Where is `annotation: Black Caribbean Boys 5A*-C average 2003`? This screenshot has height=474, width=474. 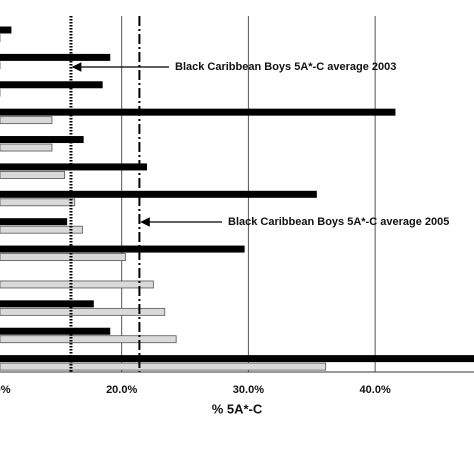 annotation: Black Caribbean Boys 5A*-C average 2003 is located at coordinates (285, 67).